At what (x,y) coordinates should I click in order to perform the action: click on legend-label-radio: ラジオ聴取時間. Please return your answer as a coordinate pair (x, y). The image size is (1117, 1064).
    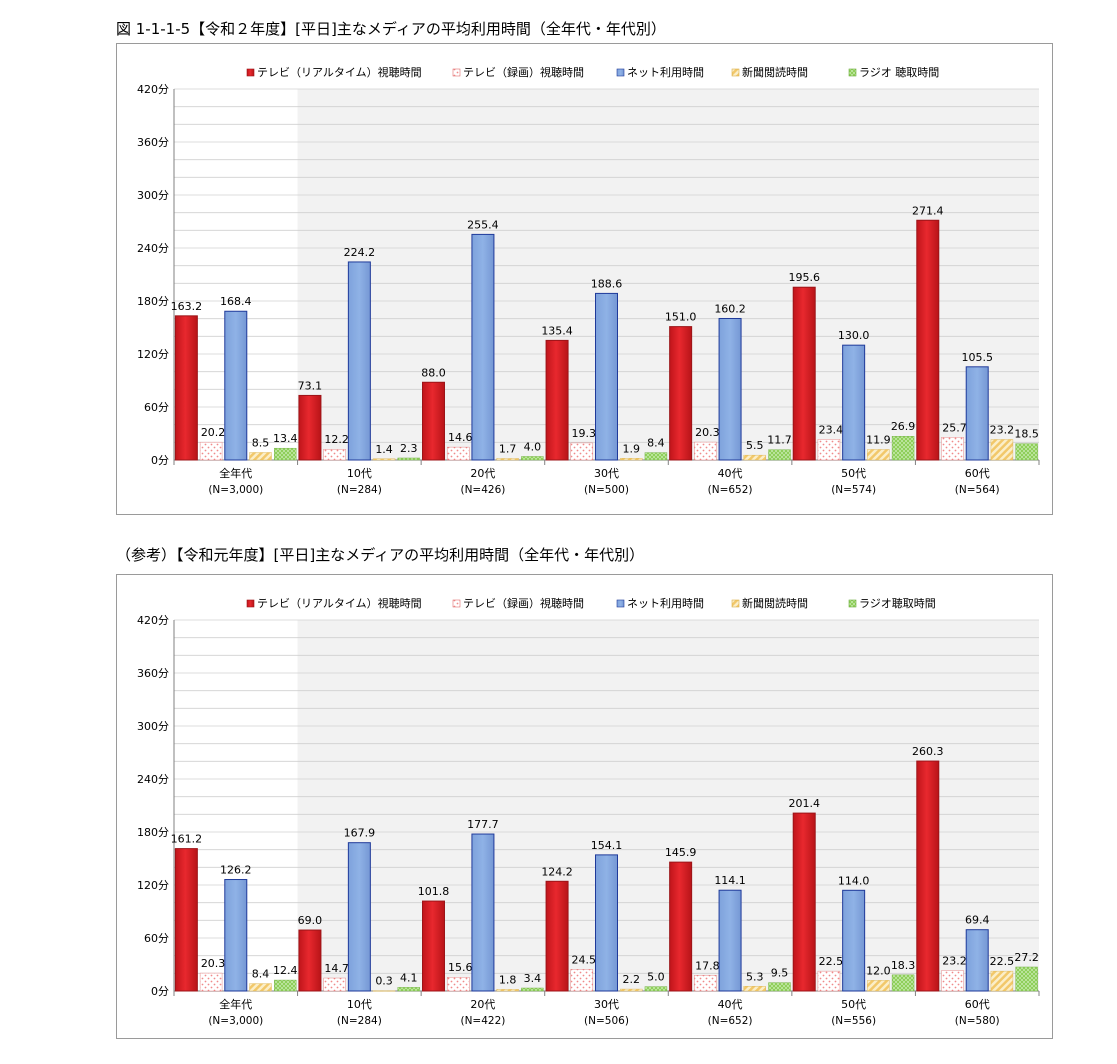
    Looking at the image, I should click on (897, 603).